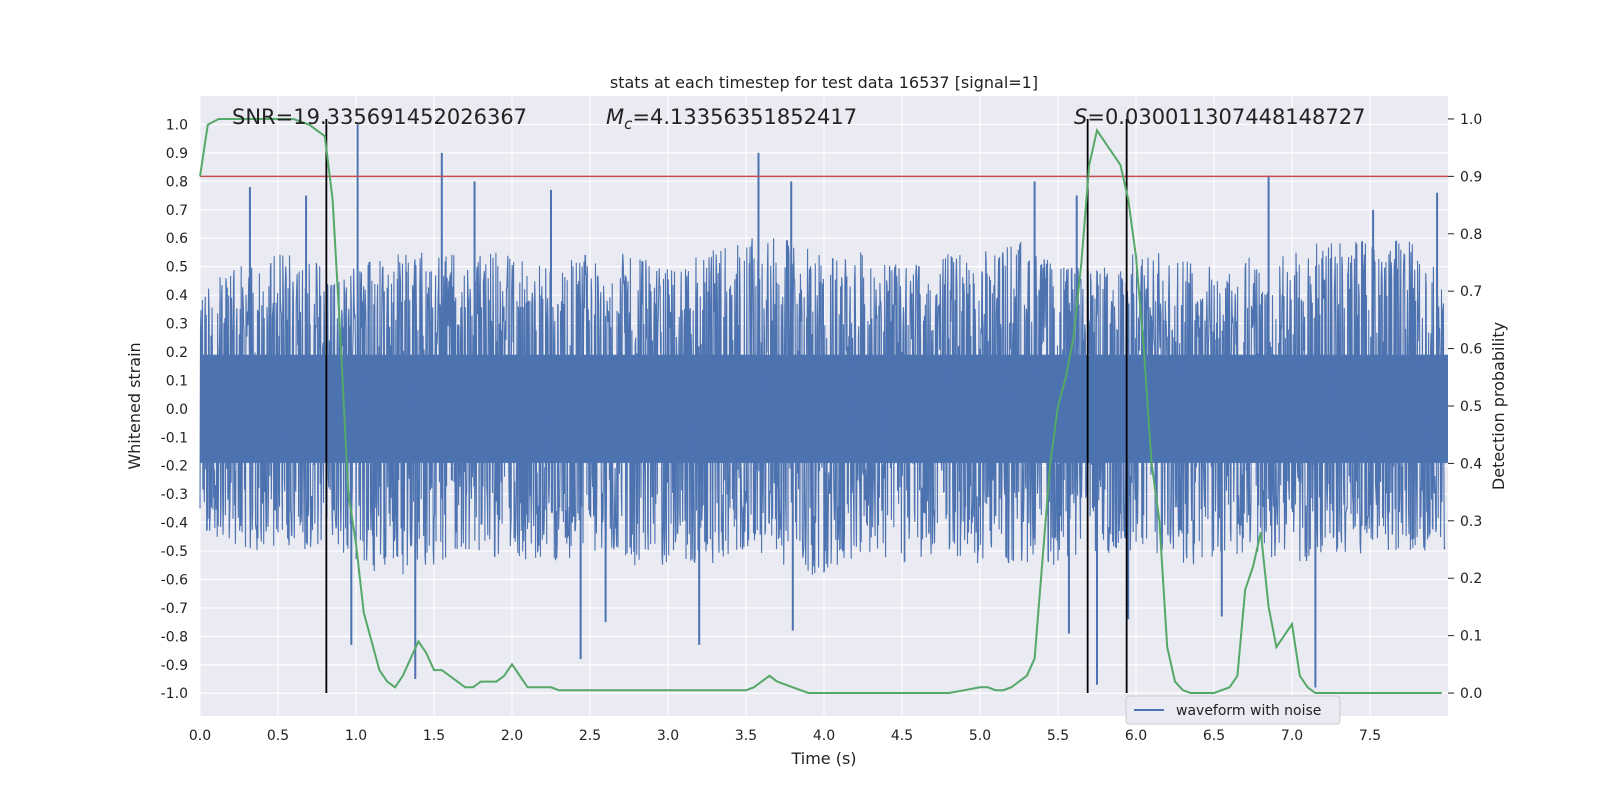  Describe the element at coordinates (174, 580) in the screenshot. I see `y-tick-label-left: -0.6` at that location.